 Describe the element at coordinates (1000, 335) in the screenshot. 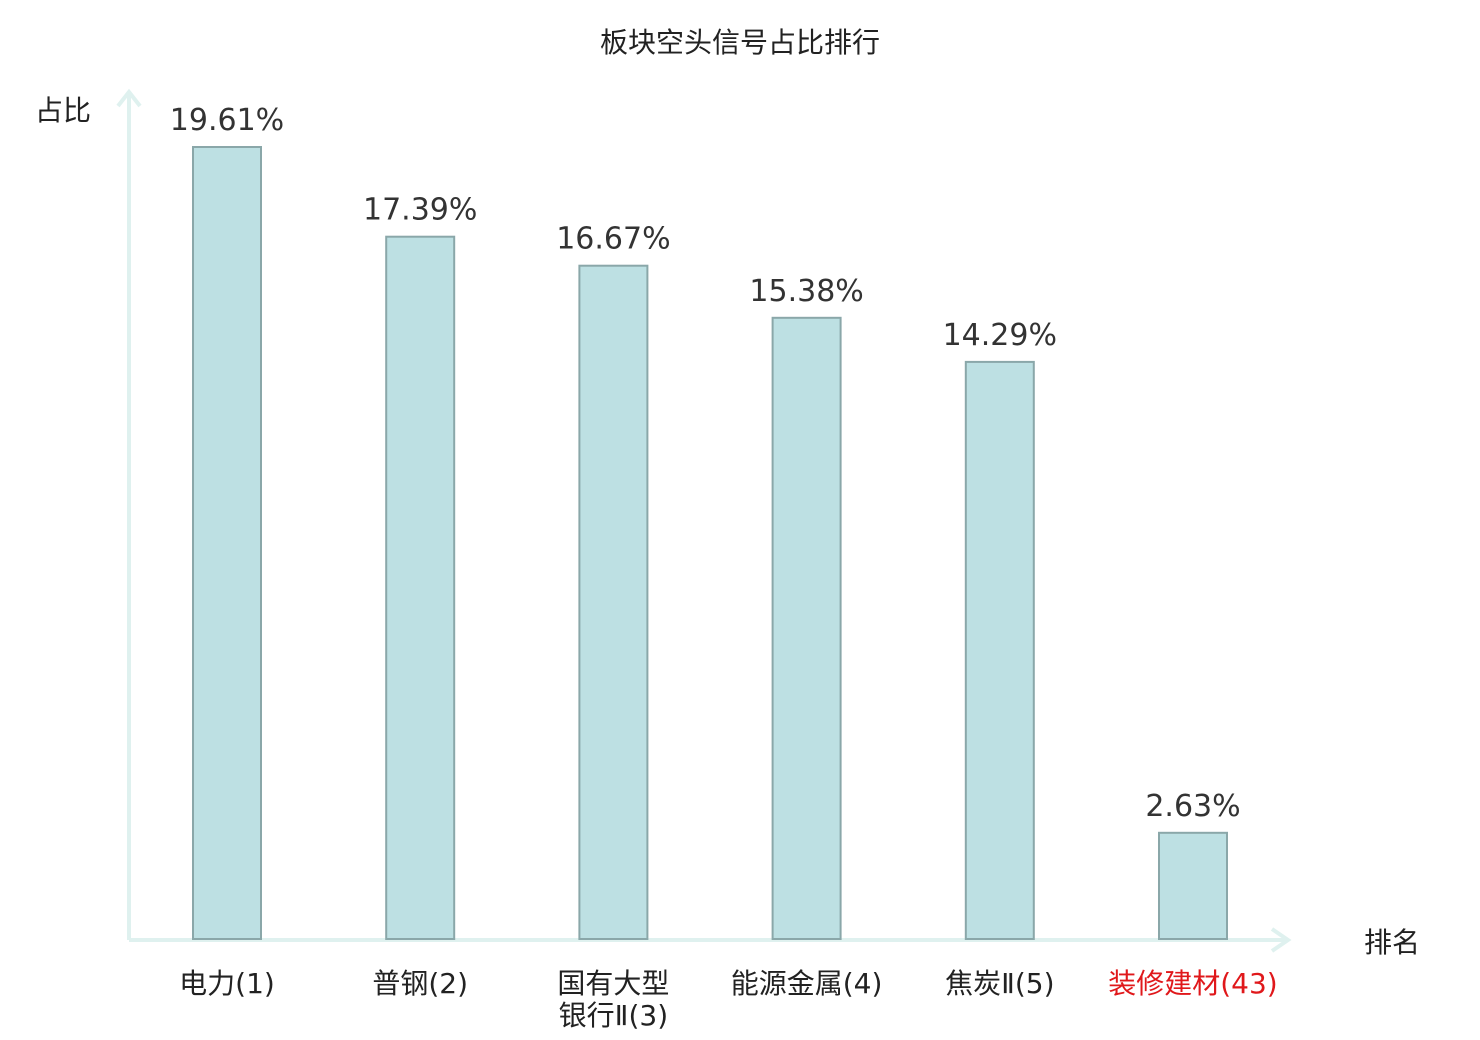

I see `bar-value-label: 14.29%` at that location.